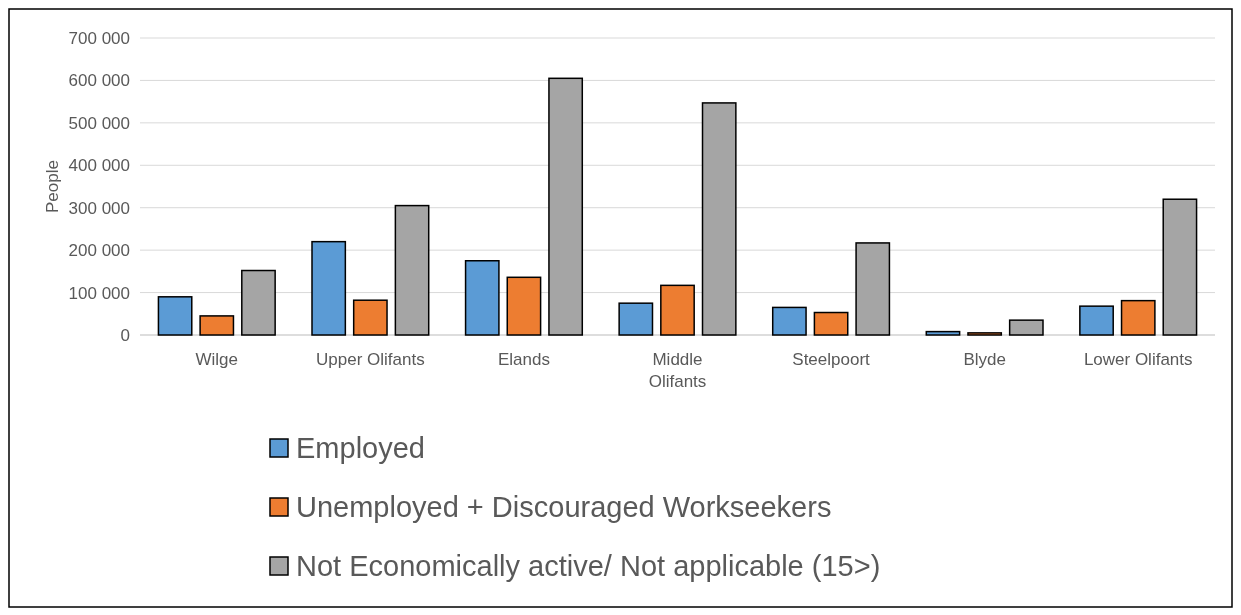 Image resolution: width=1241 pixels, height=615 pixels. Describe the element at coordinates (360, 448) in the screenshot. I see `legend-label: Employed` at that location.